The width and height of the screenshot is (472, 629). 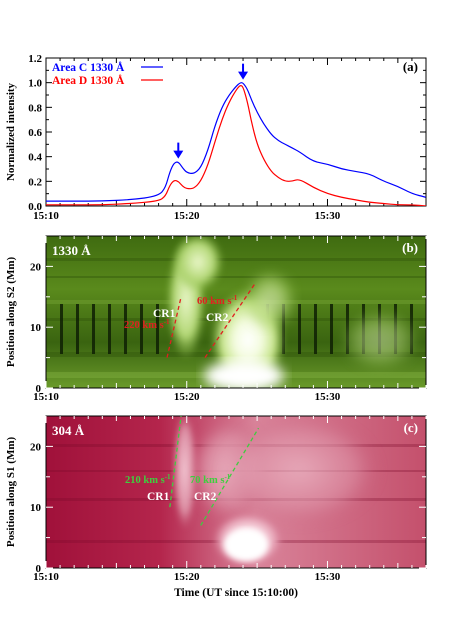 I want to click on y-tick-label: 0.2, so click(x=35, y=182).